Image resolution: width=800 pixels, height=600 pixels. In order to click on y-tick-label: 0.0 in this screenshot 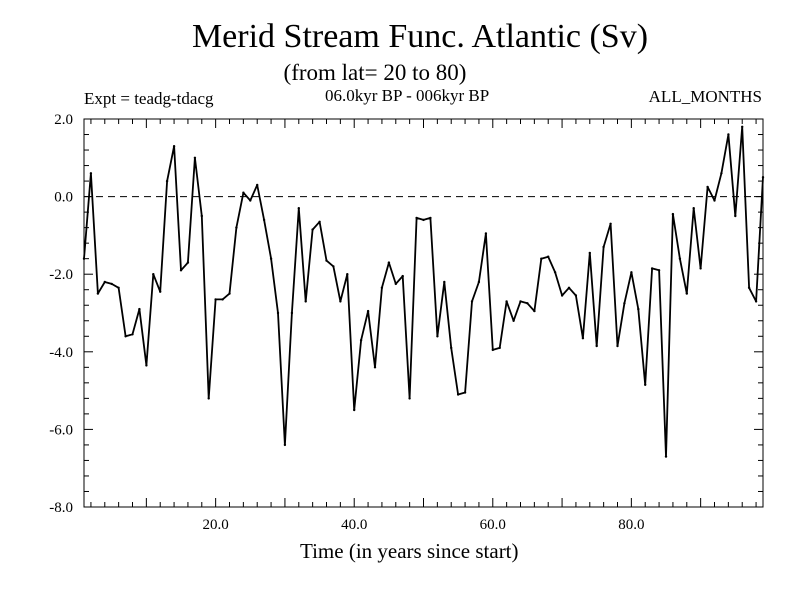, I will do `click(63, 198)`.